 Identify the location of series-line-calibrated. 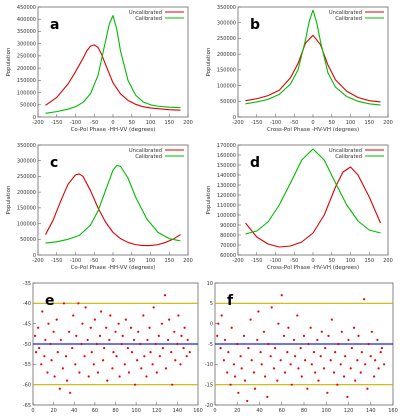
(113, 204).